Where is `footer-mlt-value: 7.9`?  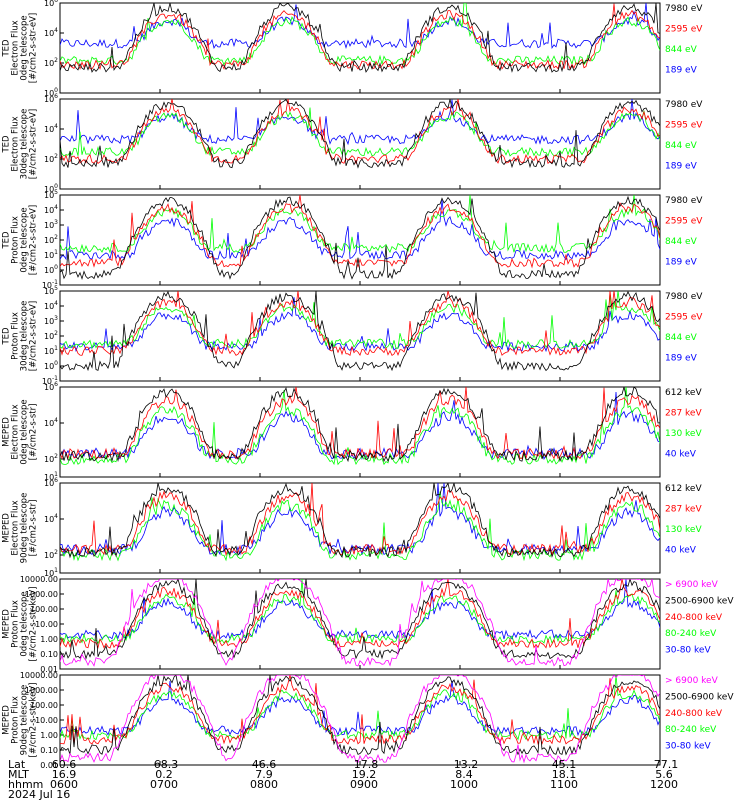 footer-mlt-value: 7.9 is located at coordinates (264, 774).